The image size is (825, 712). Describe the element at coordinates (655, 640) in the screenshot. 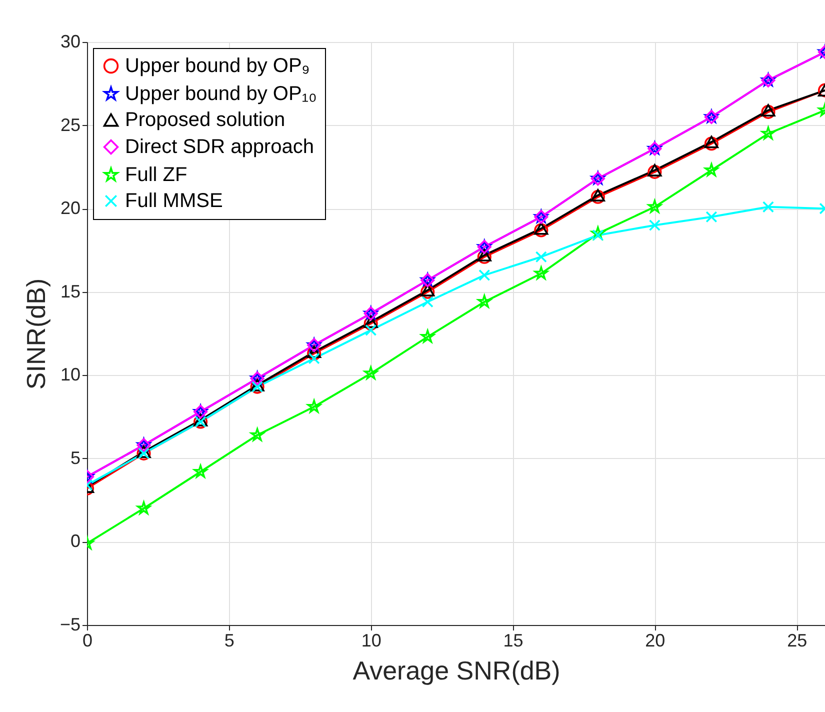

I see `x-tick-label: 20` at that location.